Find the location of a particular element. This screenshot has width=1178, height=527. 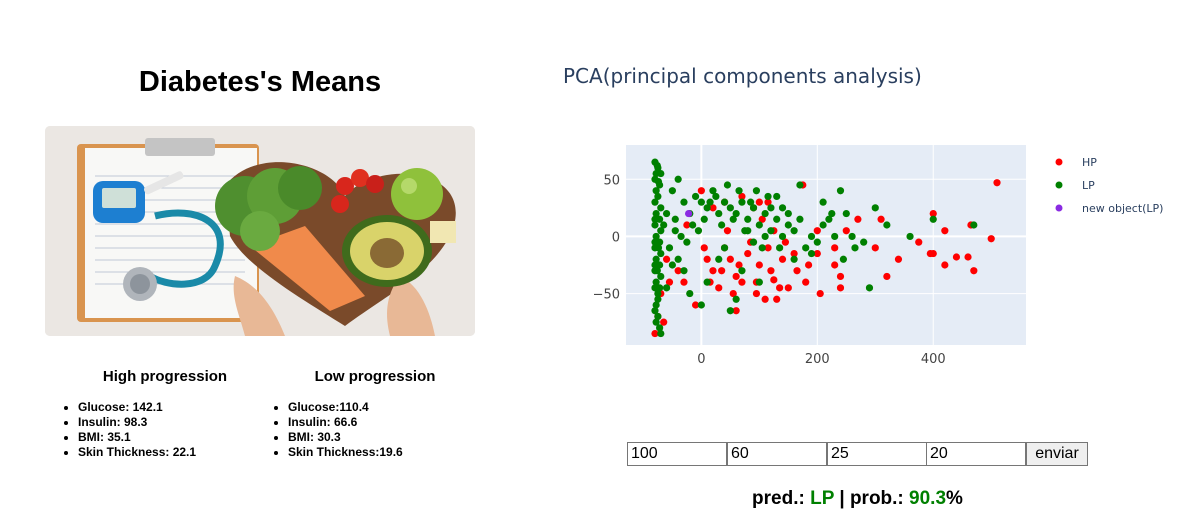

axis-ticks: 0 200 400 50 0 −50 is located at coordinates (769, 270).